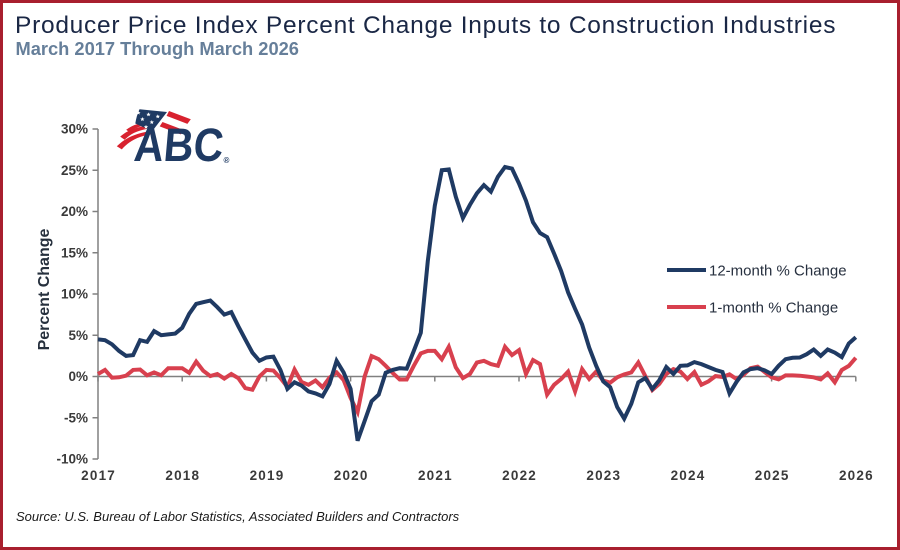 The height and width of the screenshot is (550, 900). Describe the element at coordinates (76, 417) in the screenshot. I see `svg-text: -5%` at that location.